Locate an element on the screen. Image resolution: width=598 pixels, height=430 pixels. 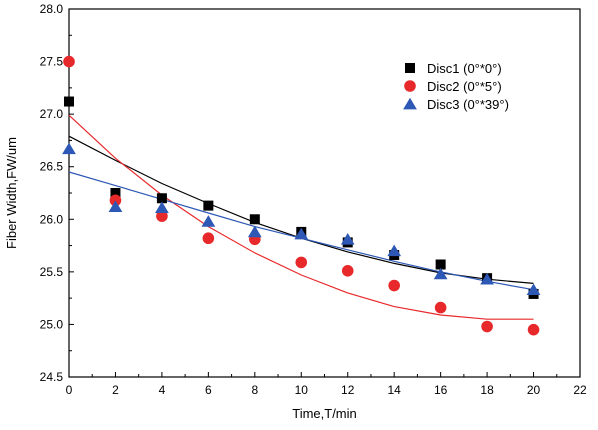
y-tick-label: 24.5 is located at coordinates (52, 377).